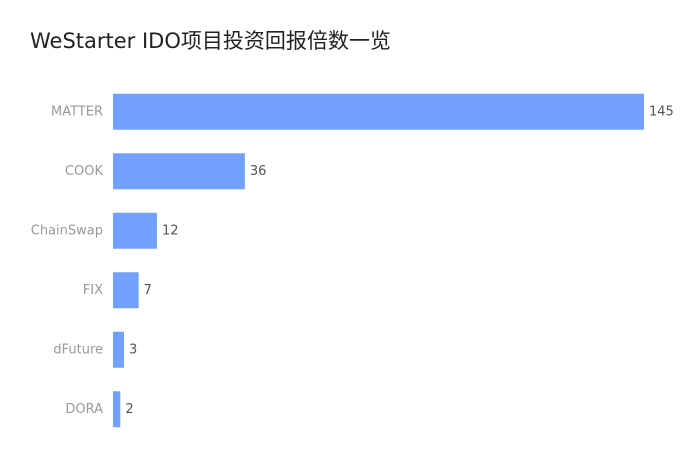  I want to click on y-tick-label: DORA, so click(84, 409).